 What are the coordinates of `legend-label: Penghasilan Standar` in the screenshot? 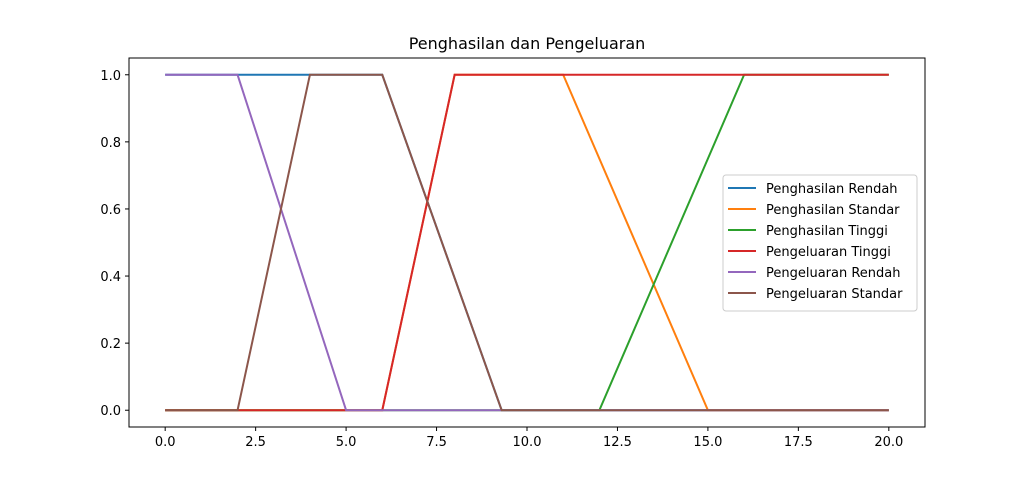 It's located at (833, 210).